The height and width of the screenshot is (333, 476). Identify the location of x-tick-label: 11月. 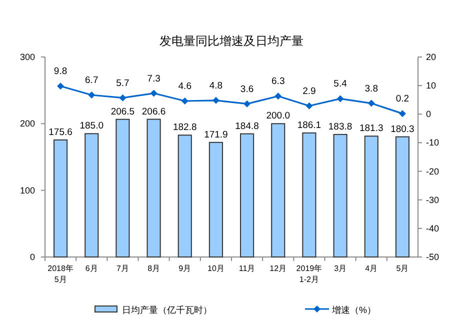
(247, 268).